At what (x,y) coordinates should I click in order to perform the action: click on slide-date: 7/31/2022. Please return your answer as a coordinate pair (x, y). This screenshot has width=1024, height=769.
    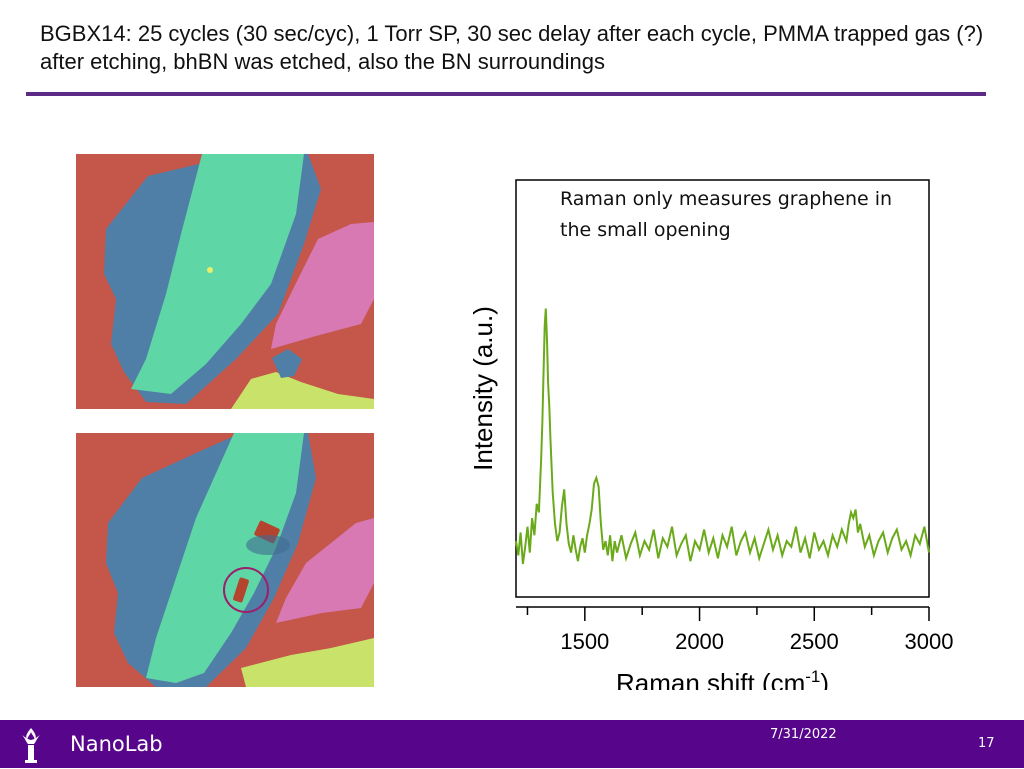
    Looking at the image, I should click on (803, 734).